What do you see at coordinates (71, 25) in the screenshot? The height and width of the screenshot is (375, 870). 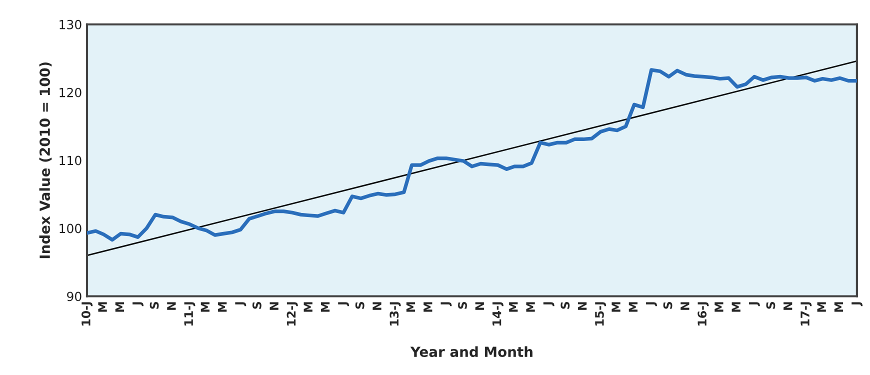 I see `y-tick-label: 130` at bounding box center [71, 25].